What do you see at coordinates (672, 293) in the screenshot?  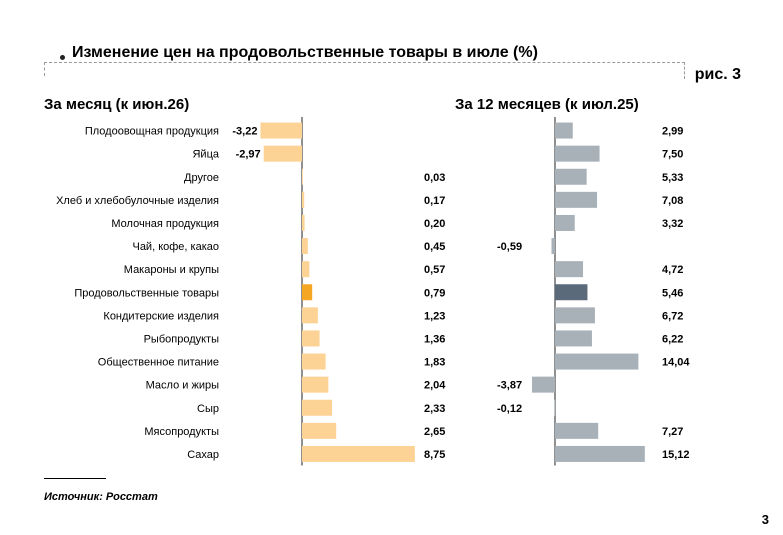 I see `year-value-label: 5,46` at bounding box center [672, 293].